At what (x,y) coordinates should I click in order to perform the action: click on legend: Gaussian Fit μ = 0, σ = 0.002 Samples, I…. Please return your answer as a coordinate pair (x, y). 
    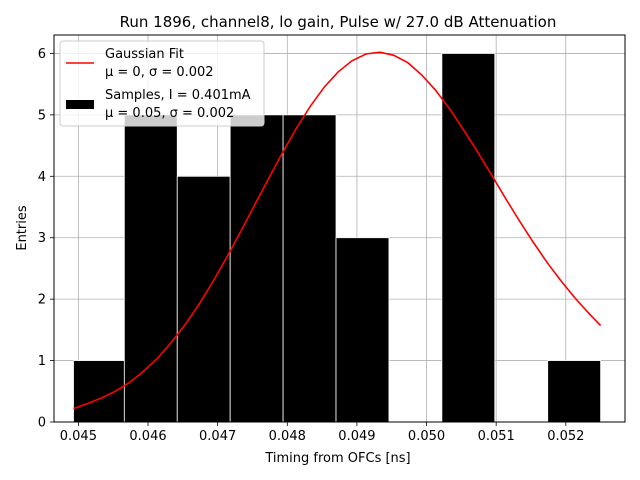
    Looking at the image, I should click on (162, 83).